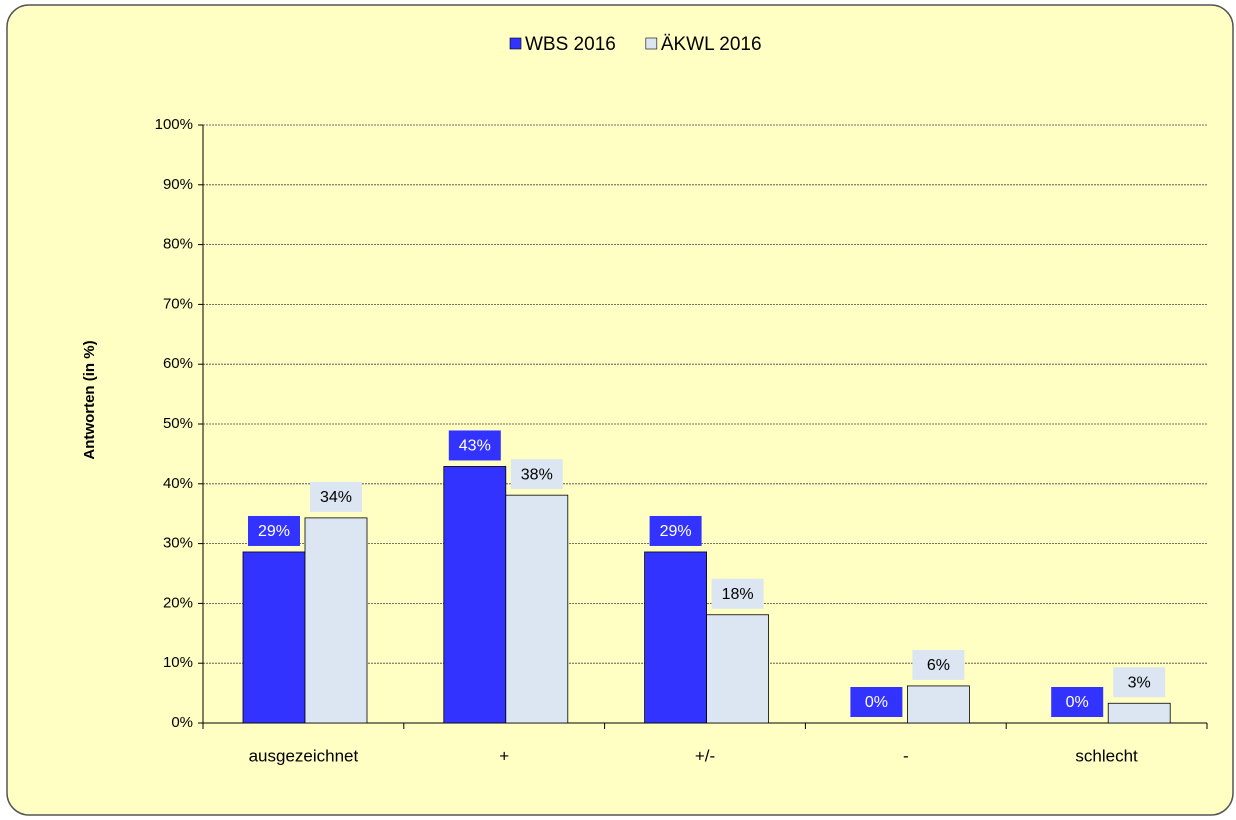 This screenshot has height=820, width=1236. I want to click on y-tick-label: 40%, so click(178, 483).